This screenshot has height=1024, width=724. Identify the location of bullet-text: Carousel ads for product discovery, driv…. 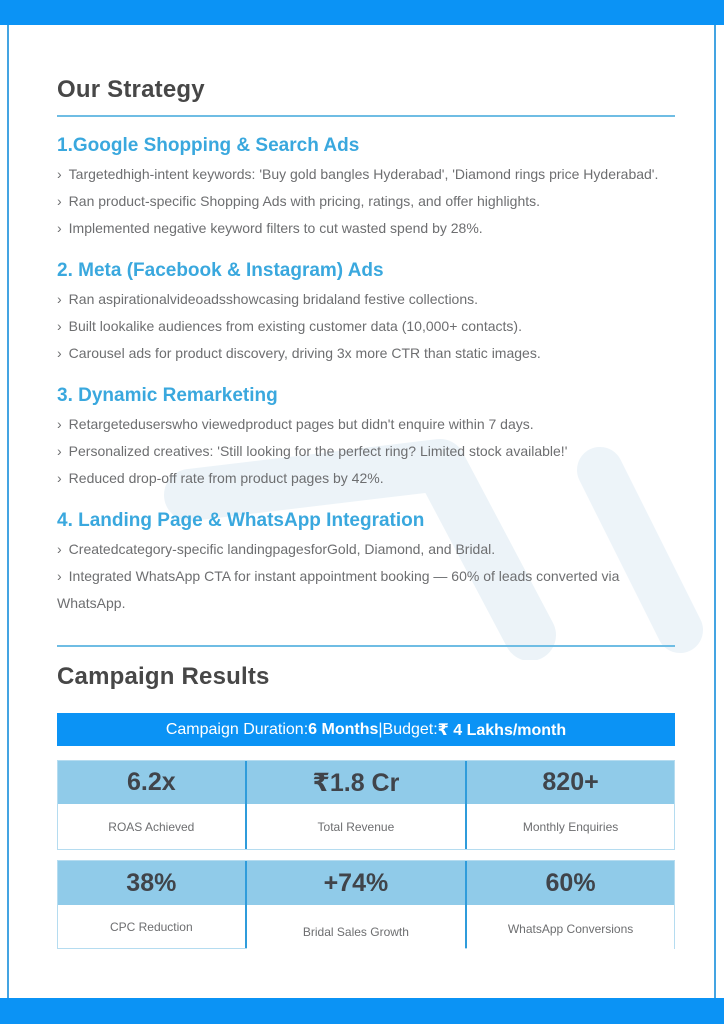
(304, 353).